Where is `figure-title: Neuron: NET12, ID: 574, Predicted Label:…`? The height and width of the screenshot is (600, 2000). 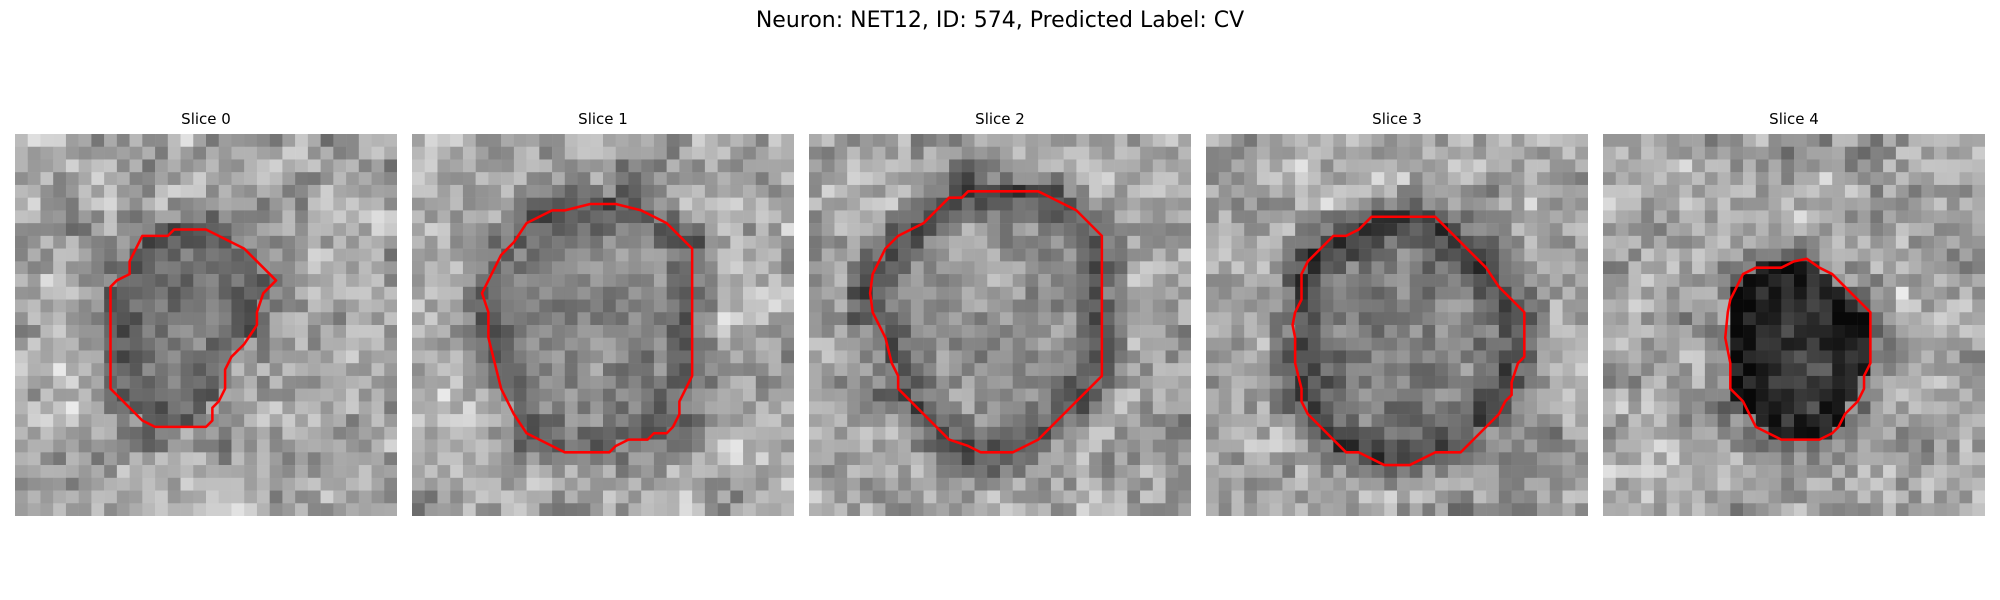 figure-title: Neuron: NET12, ID: 574, Predicted Label:… is located at coordinates (1000, 20).